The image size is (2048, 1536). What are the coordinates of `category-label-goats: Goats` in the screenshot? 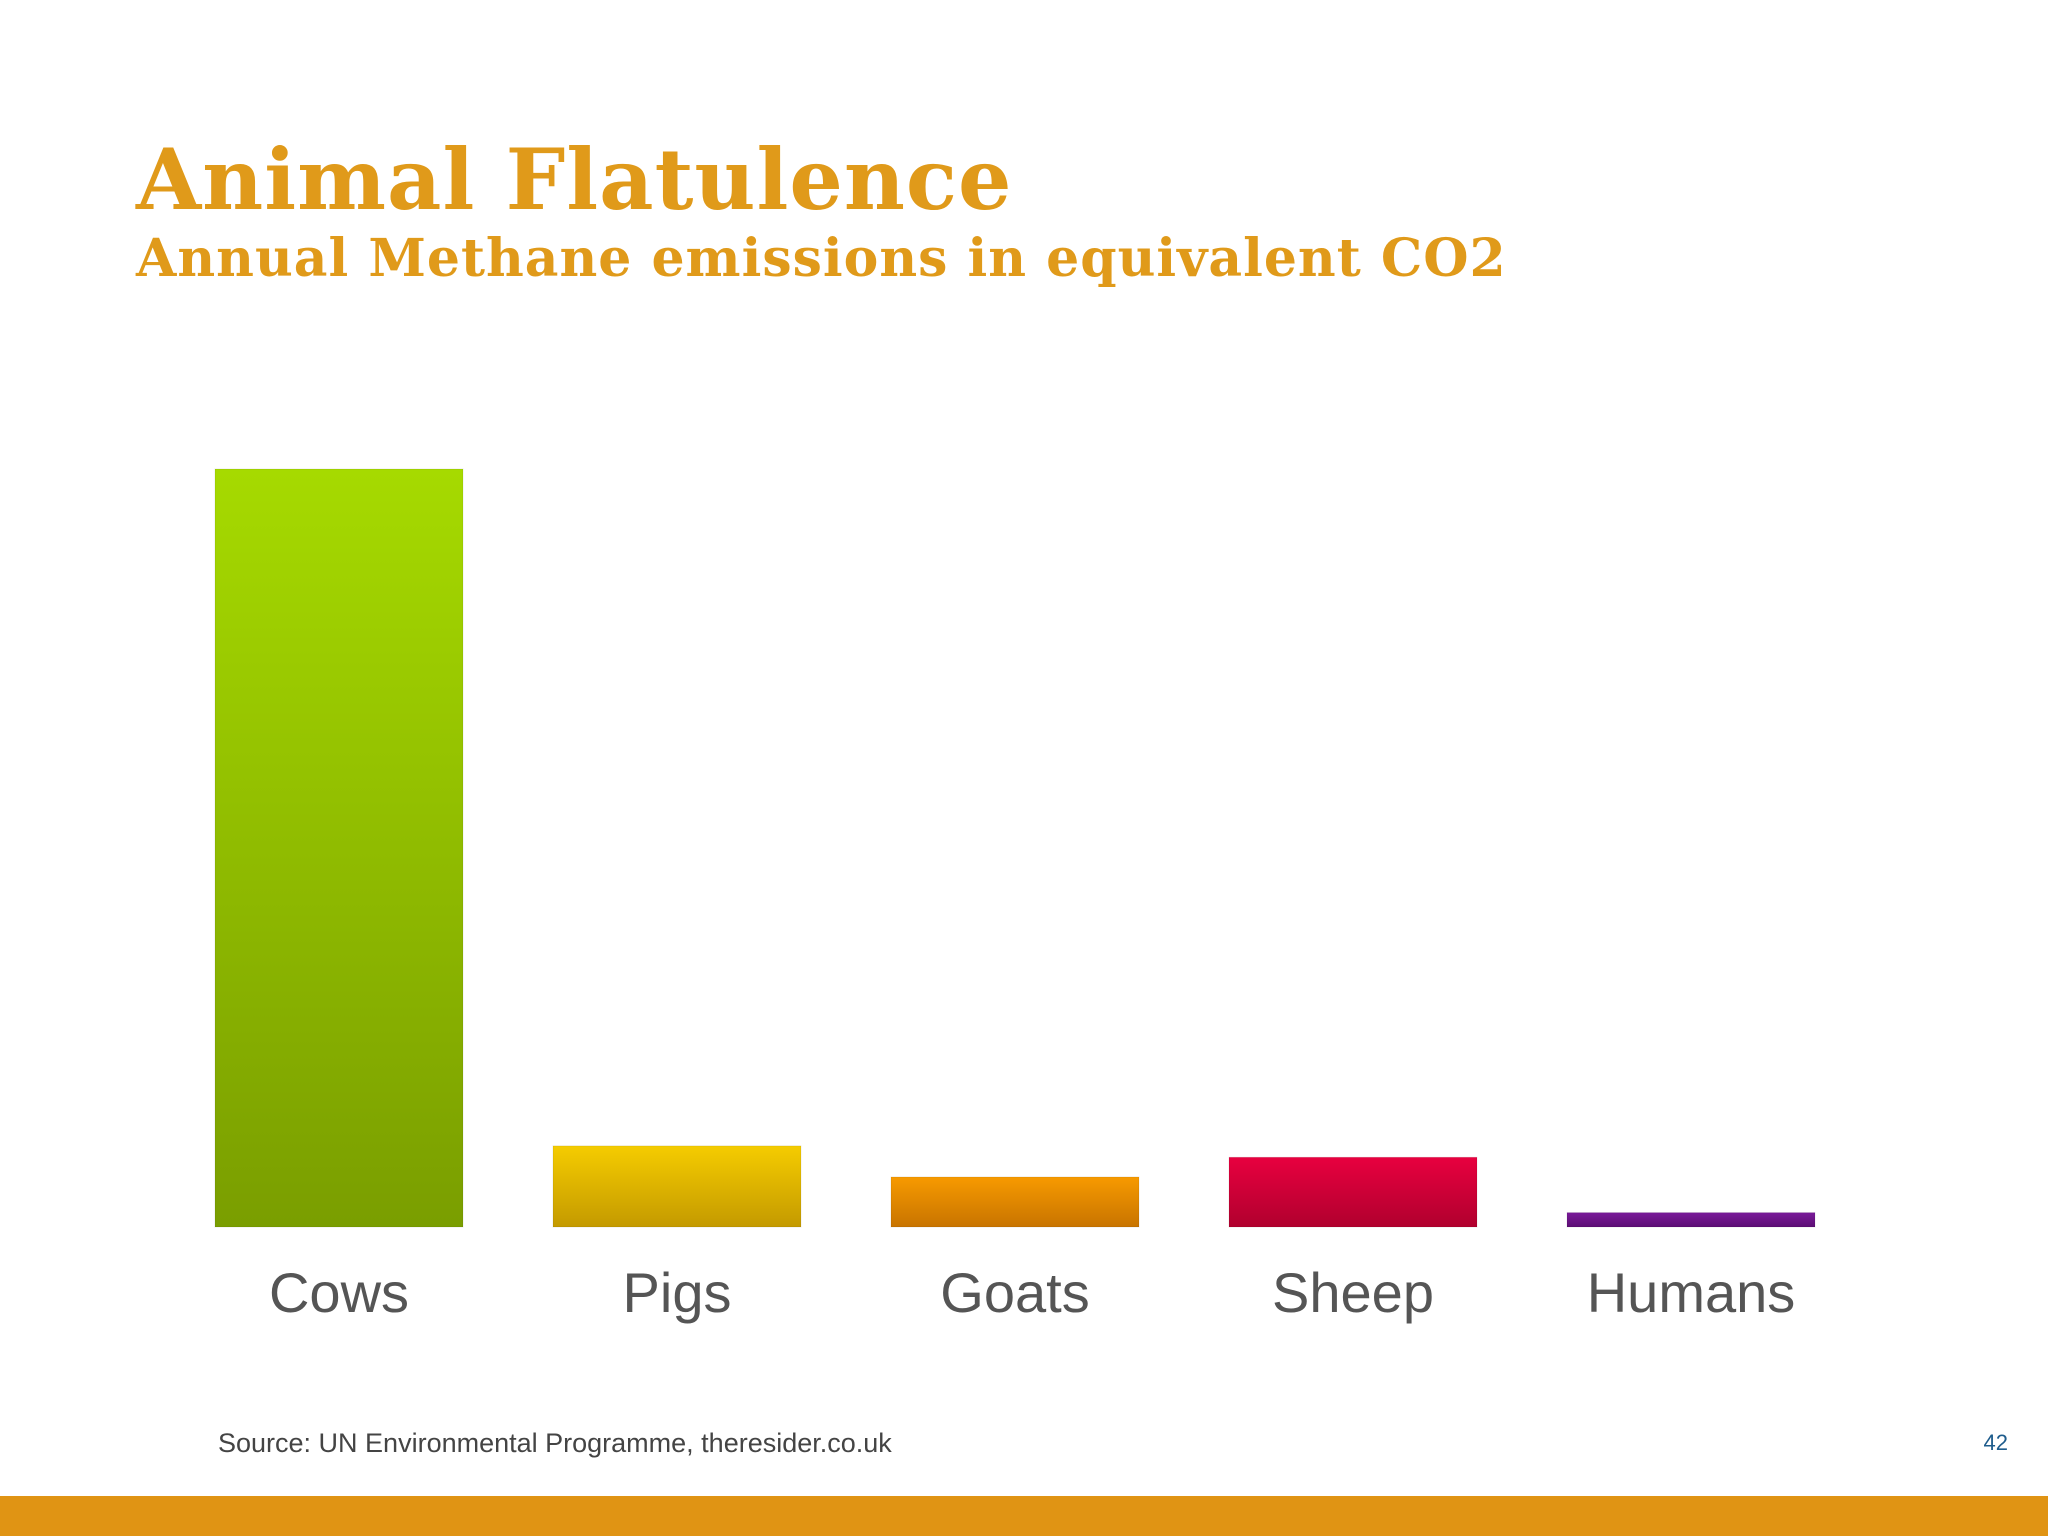 It's located at (1014, 1292).